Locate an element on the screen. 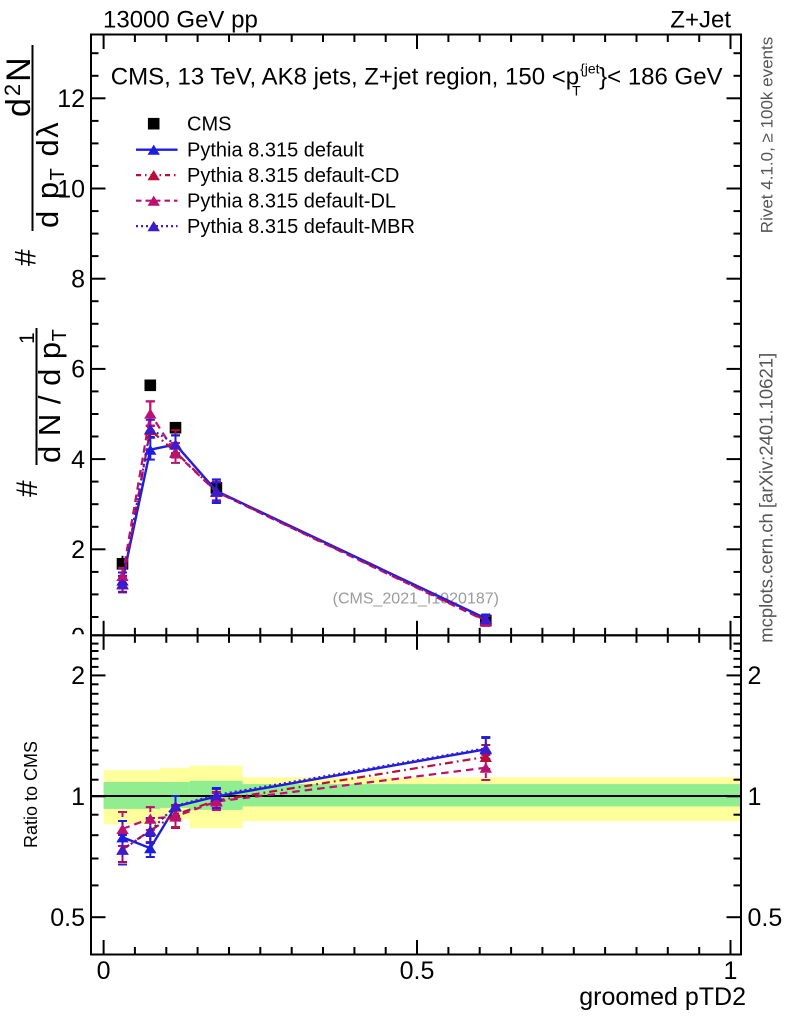 This screenshot has width=786, height=1024. svg-text: 13000 GeV pp is located at coordinates (180, 20).